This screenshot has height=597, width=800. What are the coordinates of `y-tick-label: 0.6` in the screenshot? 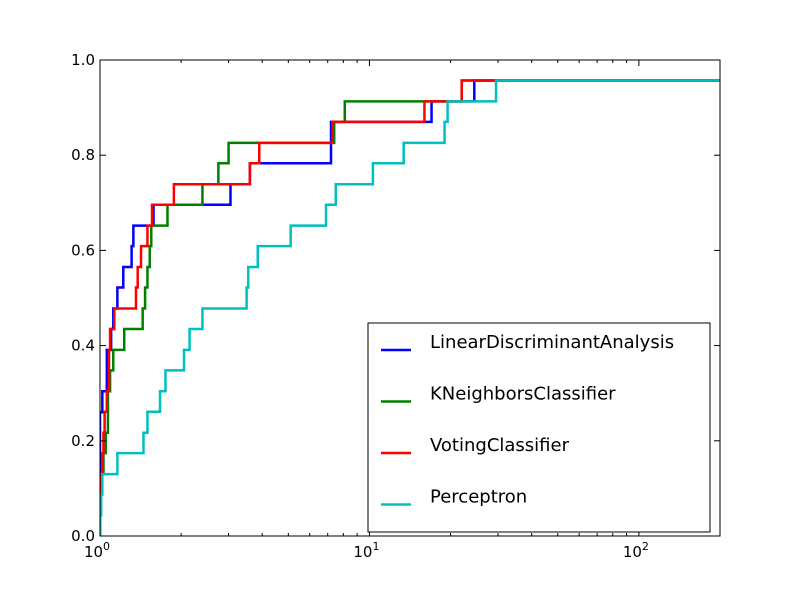 It's located at (83, 250).